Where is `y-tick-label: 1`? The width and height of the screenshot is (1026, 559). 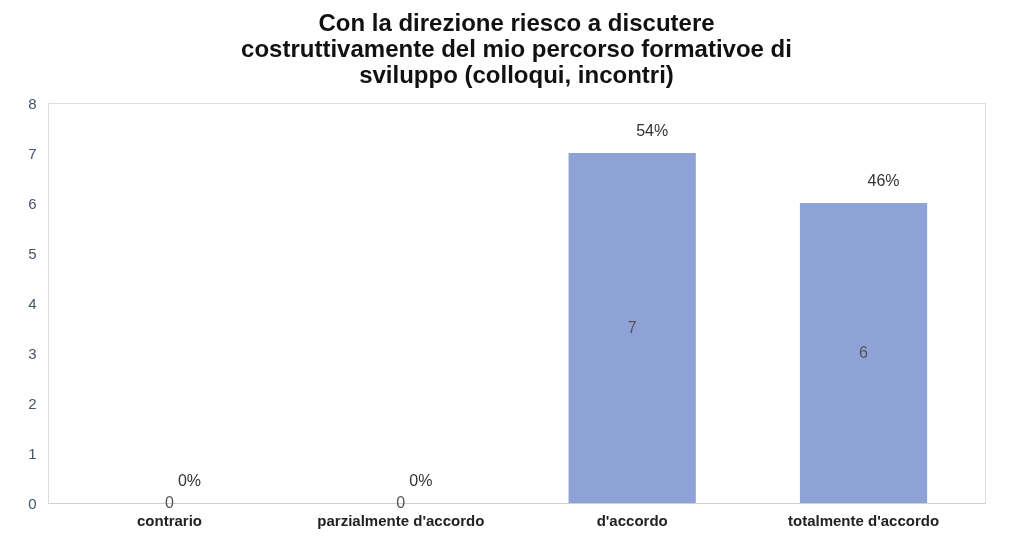 y-tick-label: 1 is located at coordinates (32, 453).